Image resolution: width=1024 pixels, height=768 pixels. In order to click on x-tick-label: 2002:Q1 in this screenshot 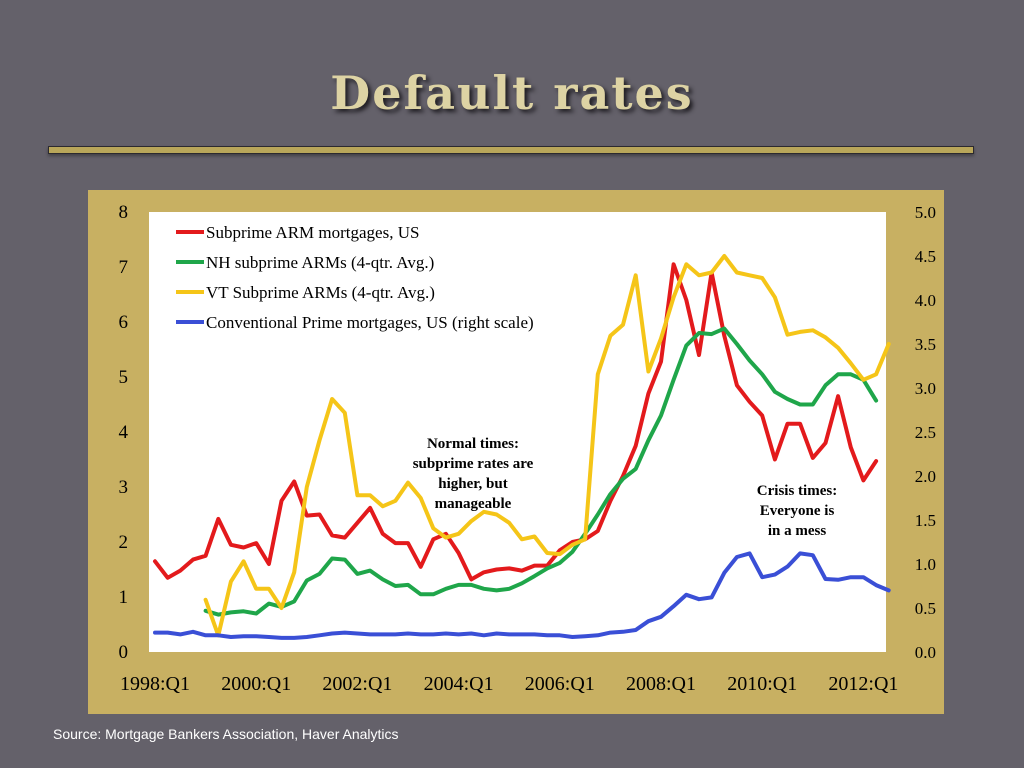, I will do `click(357, 684)`.